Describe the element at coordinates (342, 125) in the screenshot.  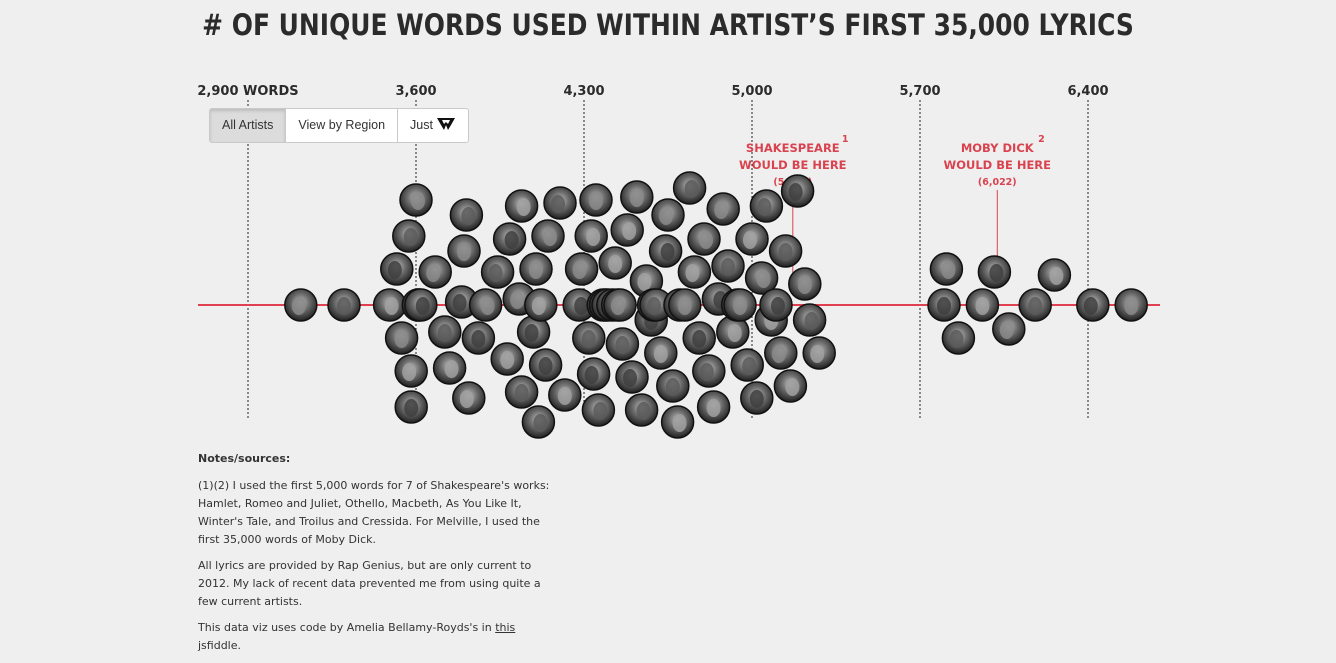
I see `view-by-region-button: View by Region` at that location.